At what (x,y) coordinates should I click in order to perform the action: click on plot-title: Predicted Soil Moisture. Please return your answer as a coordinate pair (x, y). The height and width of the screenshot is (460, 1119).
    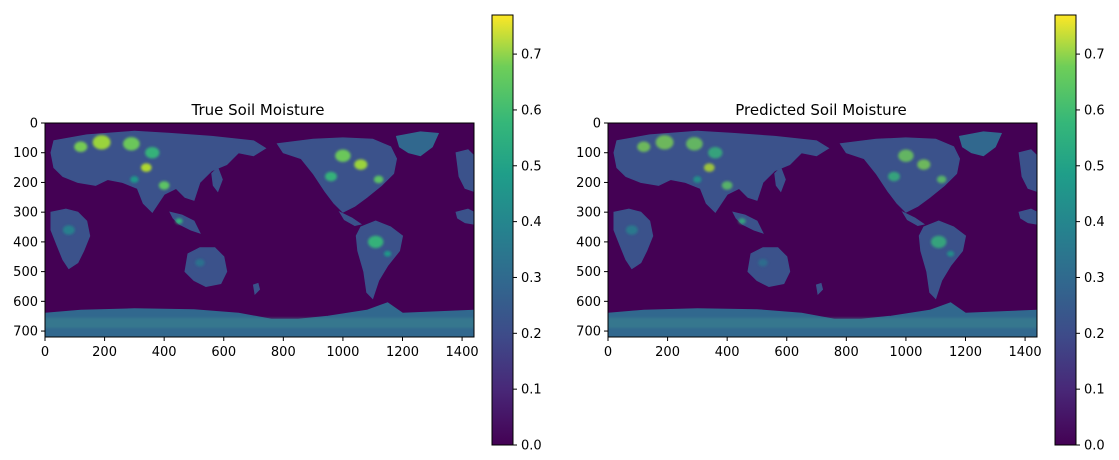
    Looking at the image, I should click on (821, 110).